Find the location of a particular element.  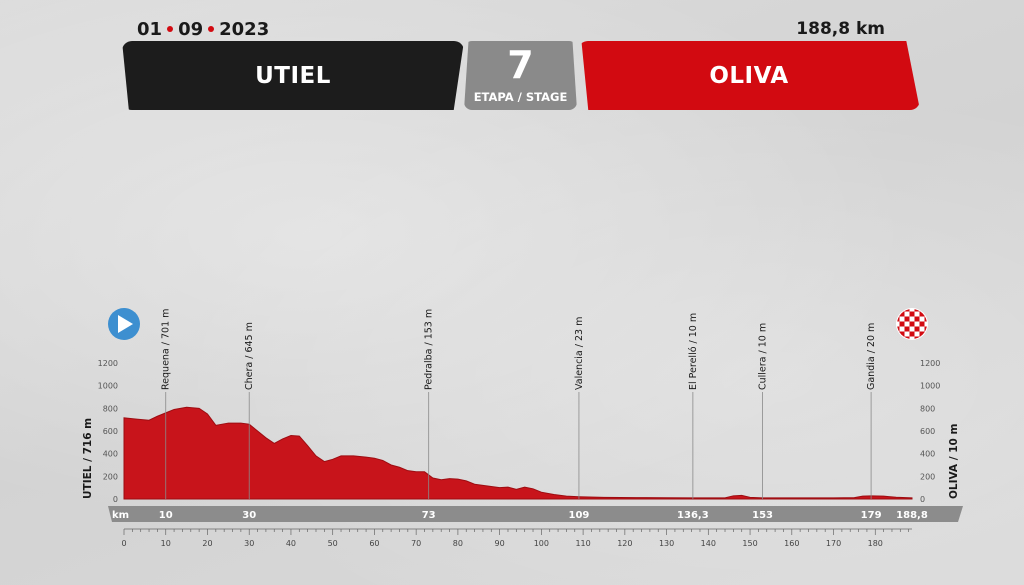

stage-label: ETAPA / STAGE is located at coordinates (520, 97).